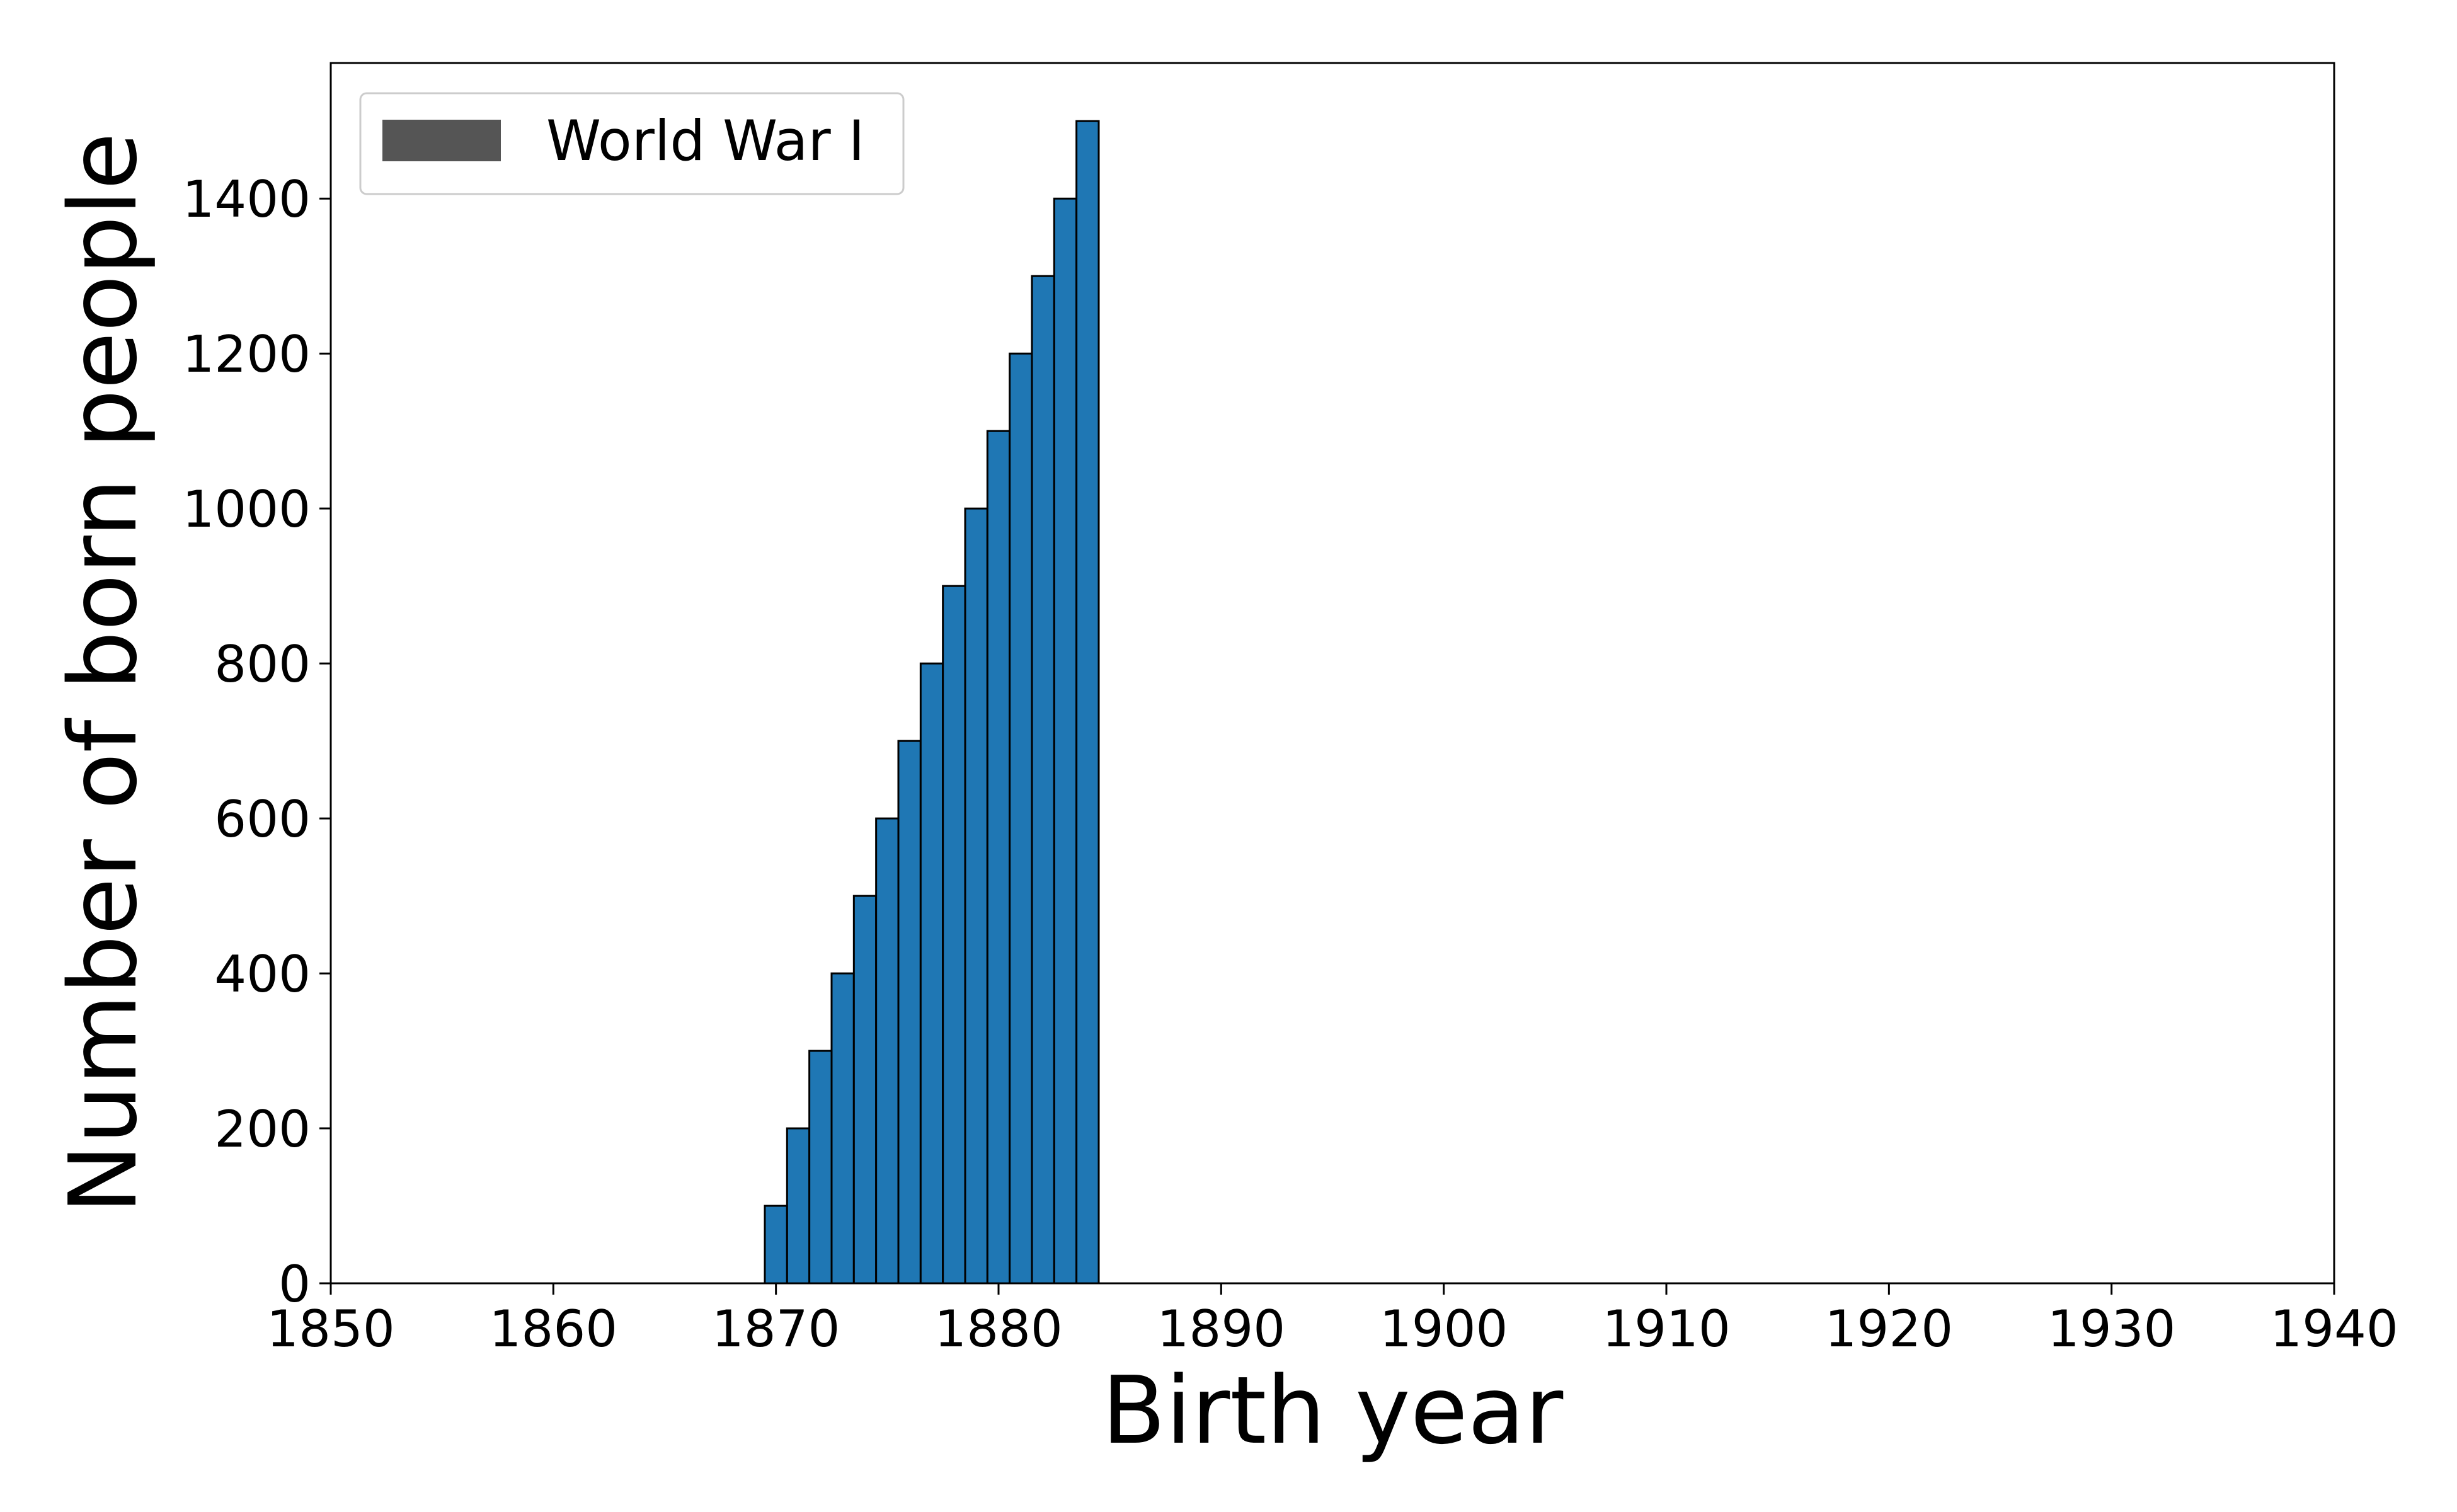 Image resolution: width=2457 pixels, height=1512 pixels. Describe the element at coordinates (705, 140) in the screenshot. I see `legend-label-world-war-i: World War I` at that location.